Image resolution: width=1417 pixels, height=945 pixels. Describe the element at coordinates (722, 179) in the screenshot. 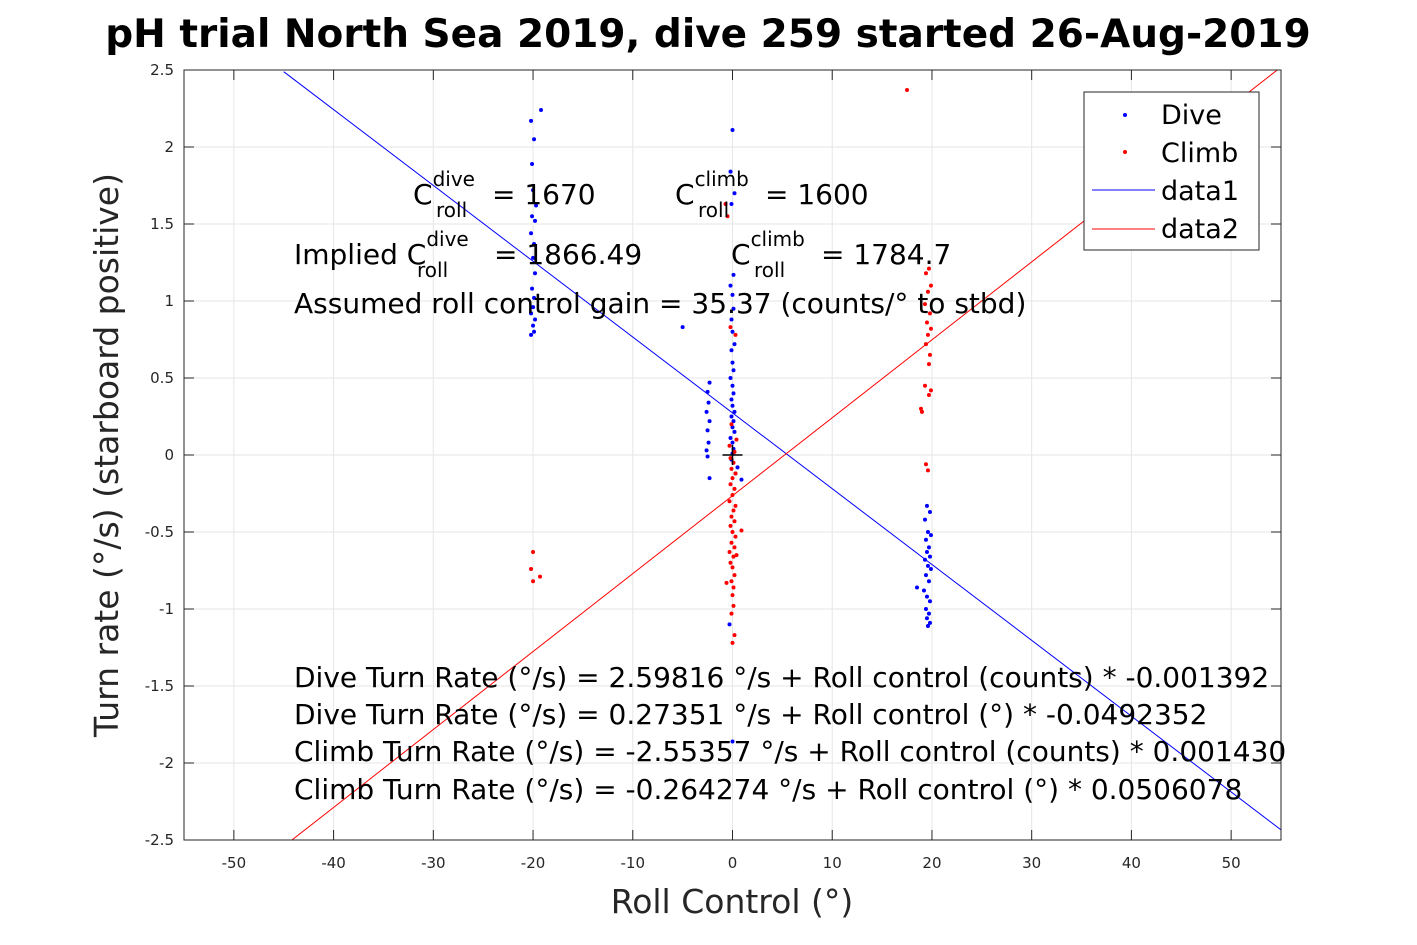

I see `annotation-c-climb-sup: climb` at that location.